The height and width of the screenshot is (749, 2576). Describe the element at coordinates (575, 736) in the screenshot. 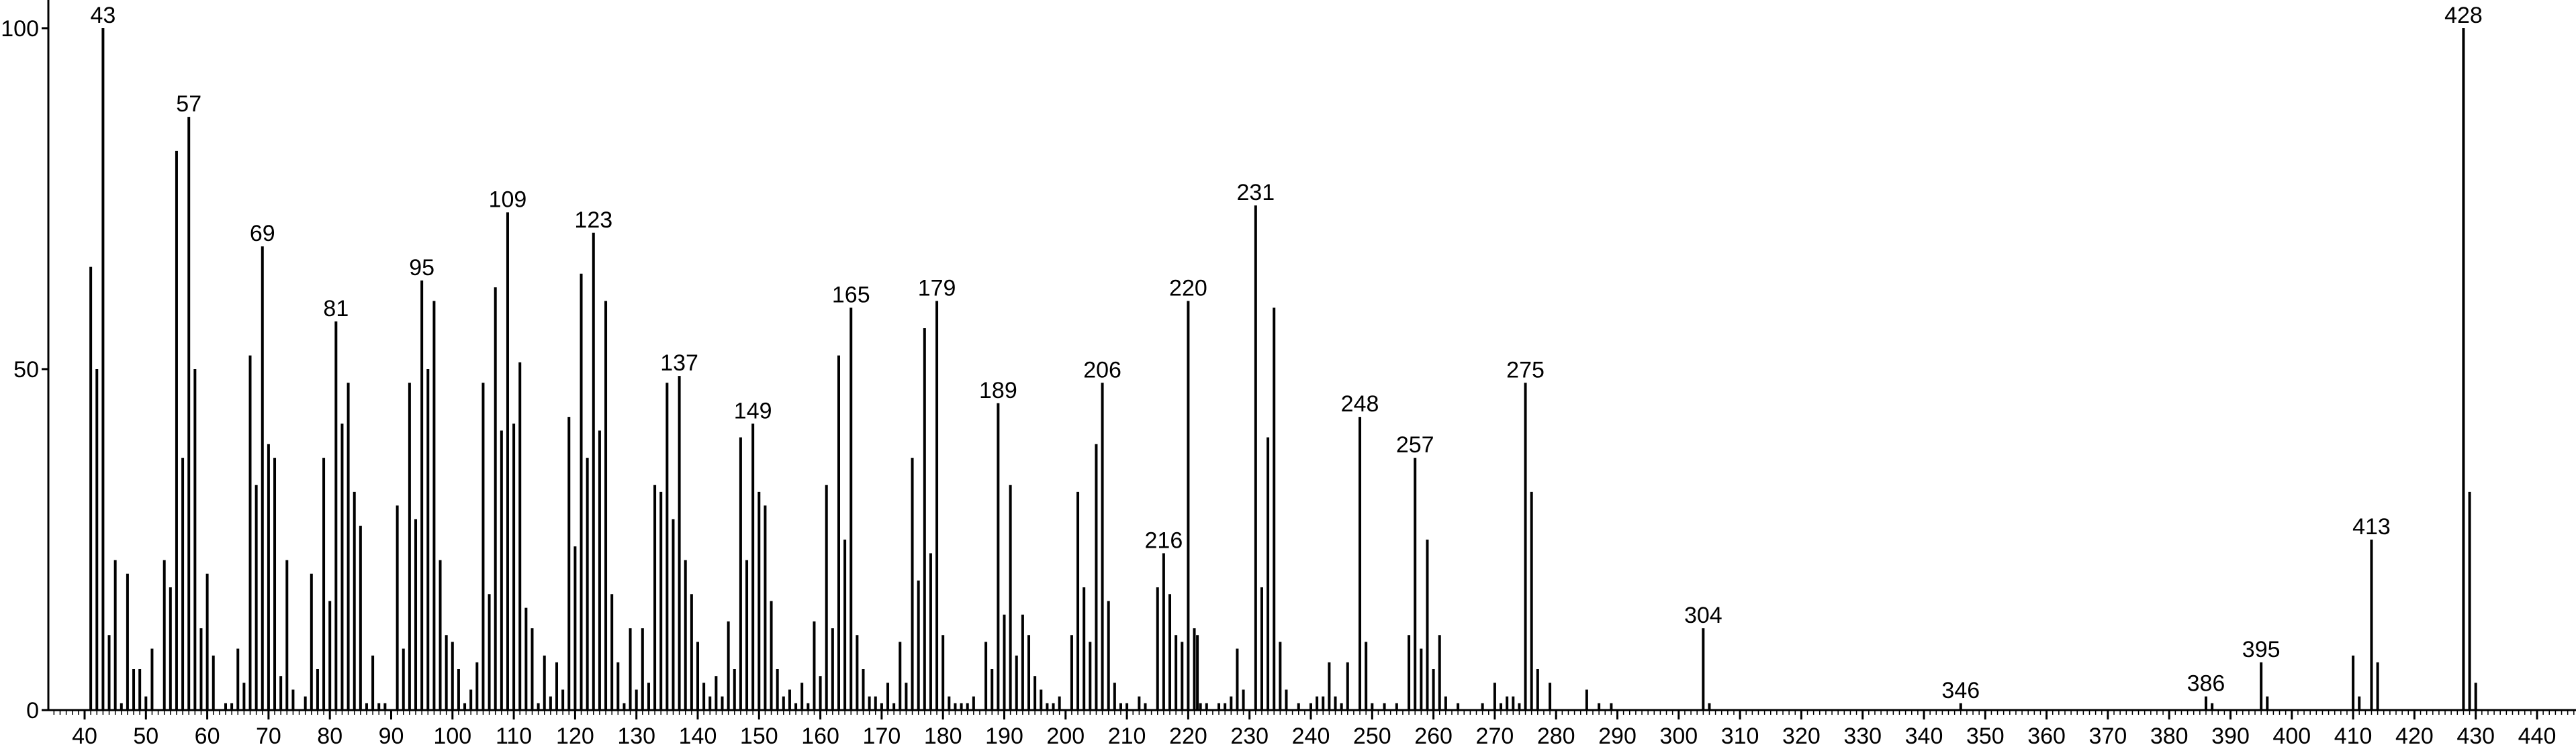

I see `x-tick-label: 120` at that location.